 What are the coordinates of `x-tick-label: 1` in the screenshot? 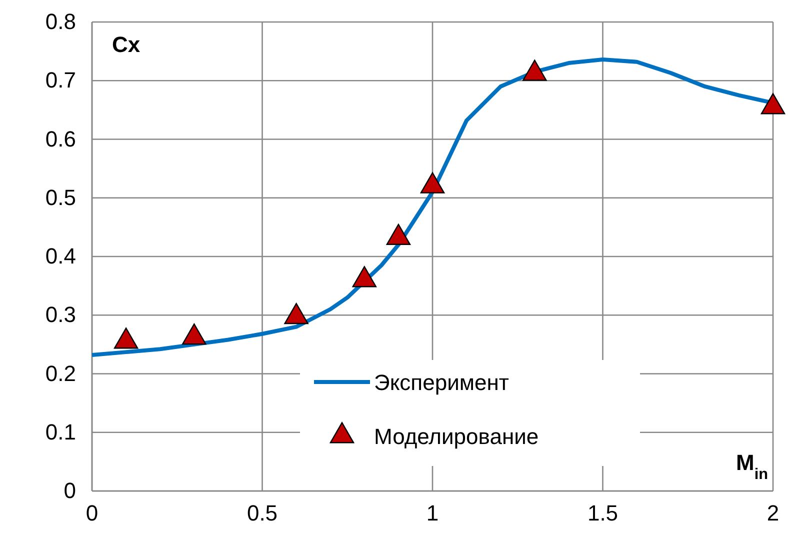 It's located at (432, 513).